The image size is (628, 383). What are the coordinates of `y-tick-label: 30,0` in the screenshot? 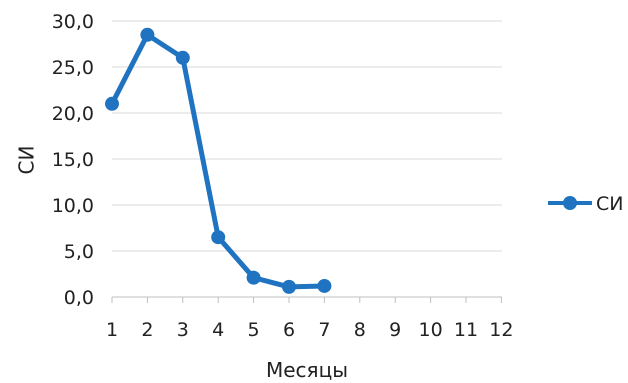 It's located at (73, 22).